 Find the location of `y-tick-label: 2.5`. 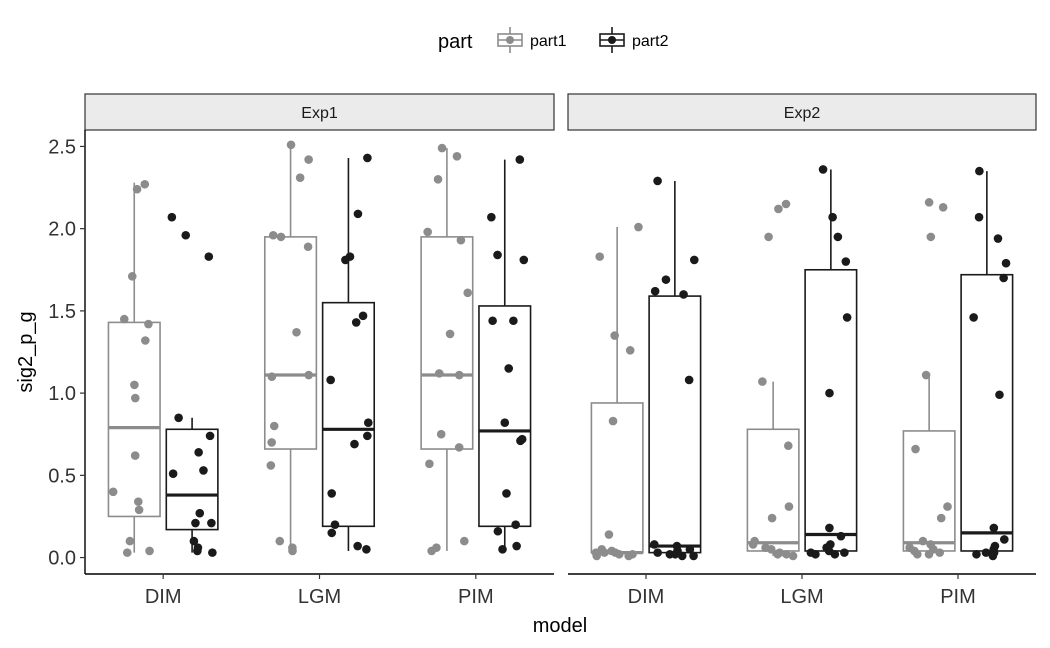

y-tick-label: 2.5 is located at coordinates (62, 147).